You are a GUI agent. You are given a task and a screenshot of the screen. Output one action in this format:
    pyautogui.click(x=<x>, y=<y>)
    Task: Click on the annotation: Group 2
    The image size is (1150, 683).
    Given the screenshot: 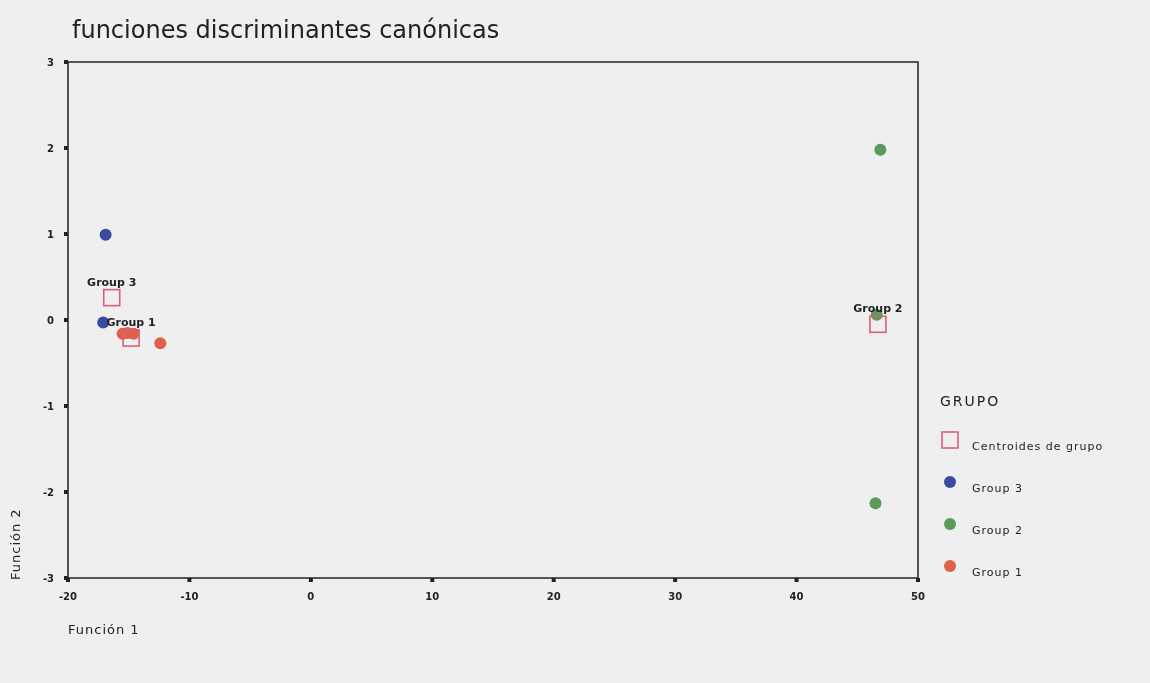 What is the action you would take?
    pyautogui.click(x=878, y=309)
    